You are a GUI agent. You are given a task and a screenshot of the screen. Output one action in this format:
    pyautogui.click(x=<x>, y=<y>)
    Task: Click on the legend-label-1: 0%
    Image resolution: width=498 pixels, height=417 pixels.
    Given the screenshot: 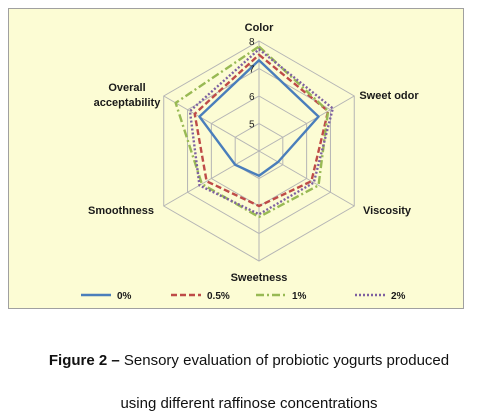 What is the action you would take?
    pyautogui.click(x=124, y=296)
    